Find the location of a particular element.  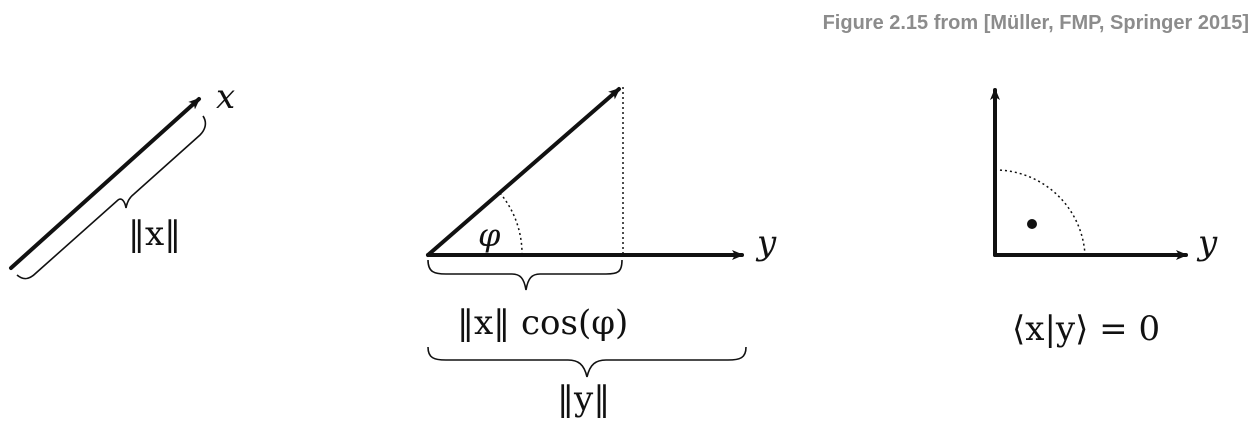

projection-brace is located at coordinates (525, 275).